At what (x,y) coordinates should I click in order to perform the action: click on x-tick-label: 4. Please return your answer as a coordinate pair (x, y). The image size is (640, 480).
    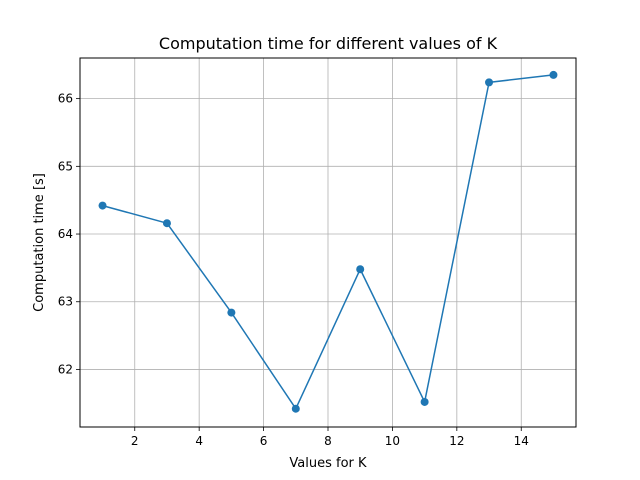
    Looking at the image, I should click on (199, 441).